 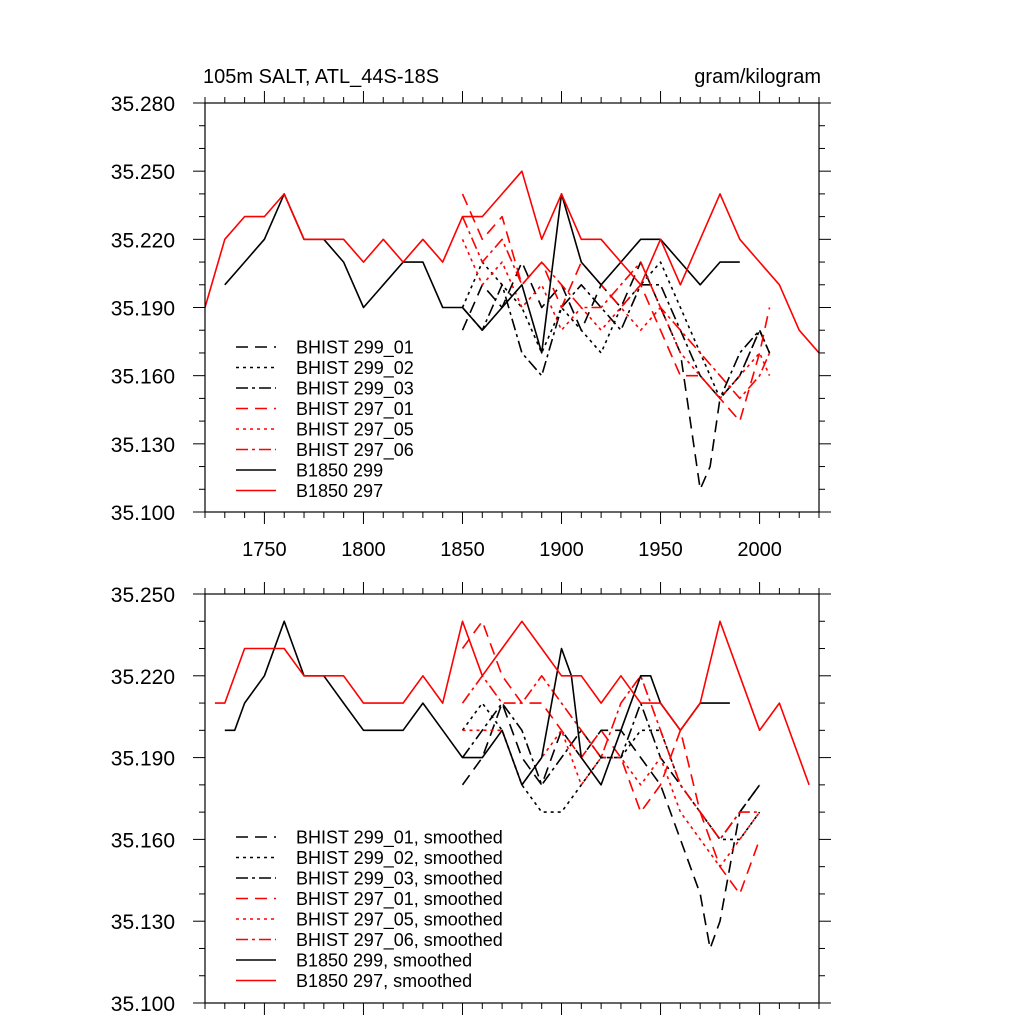 What do you see at coordinates (355, 430) in the screenshot?
I see `legend-label: BHIST 297_05` at bounding box center [355, 430].